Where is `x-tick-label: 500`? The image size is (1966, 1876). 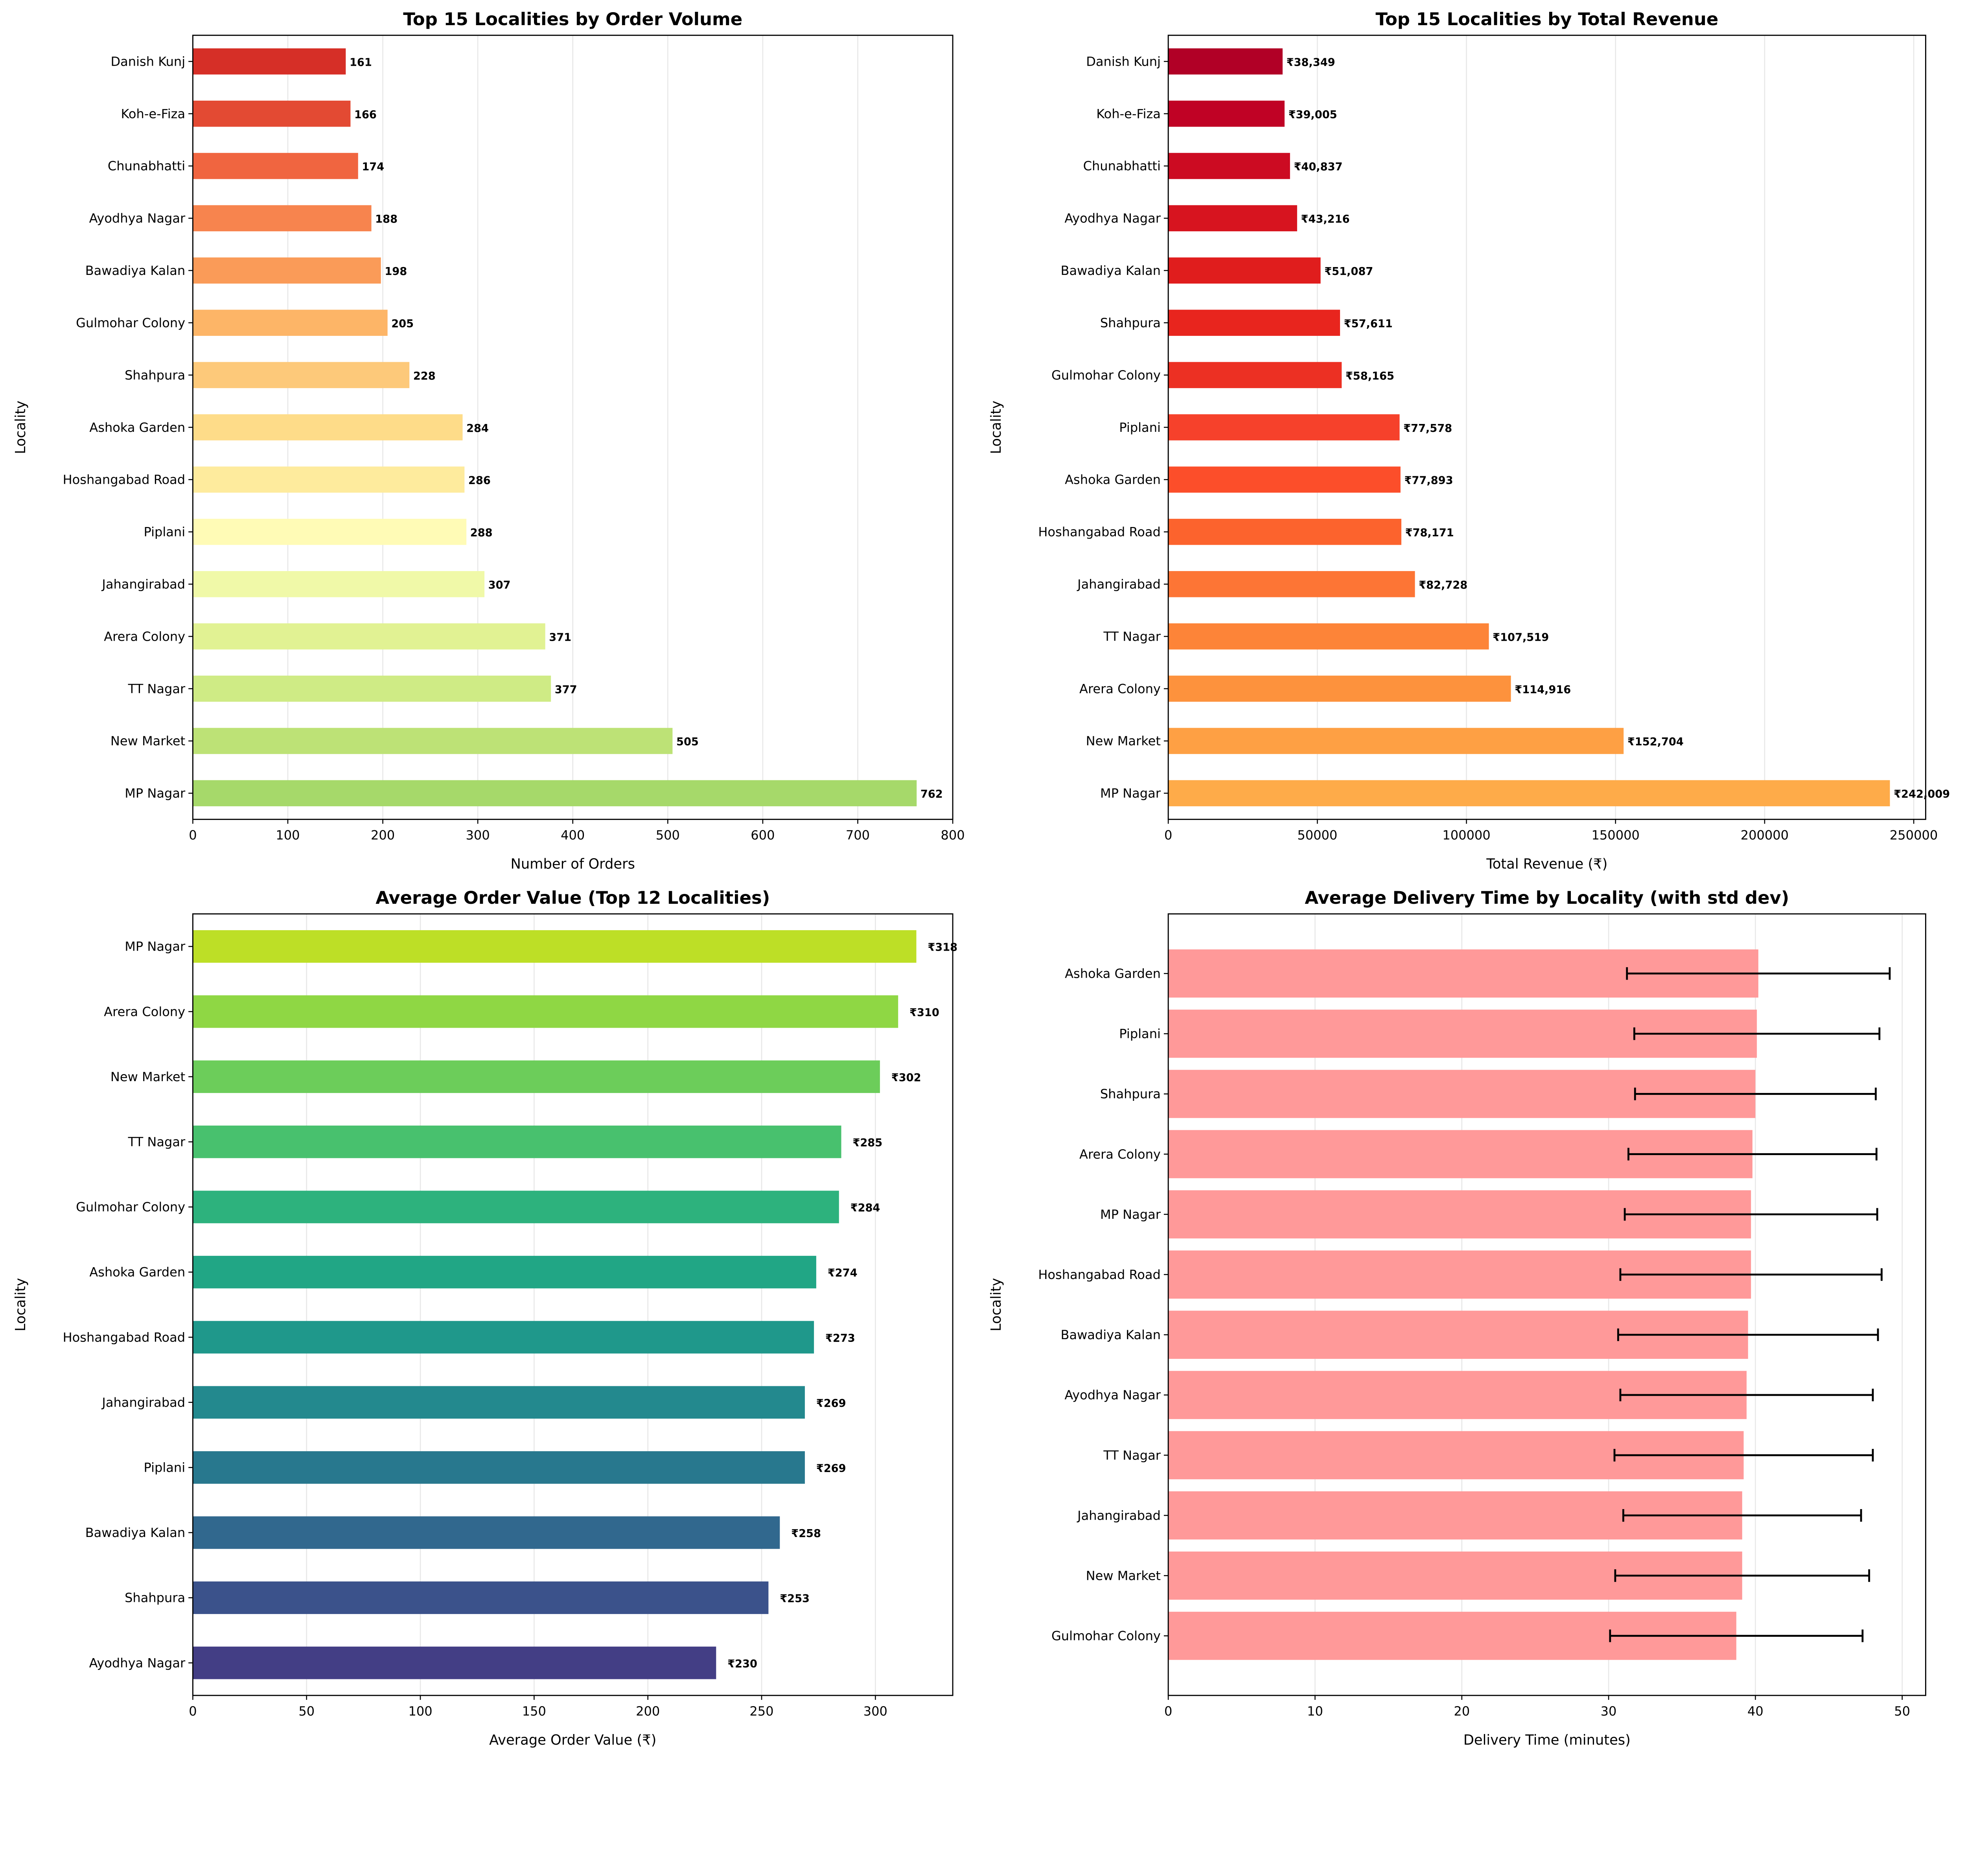
x-tick-label: 500 is located at coordinates (668, 836).